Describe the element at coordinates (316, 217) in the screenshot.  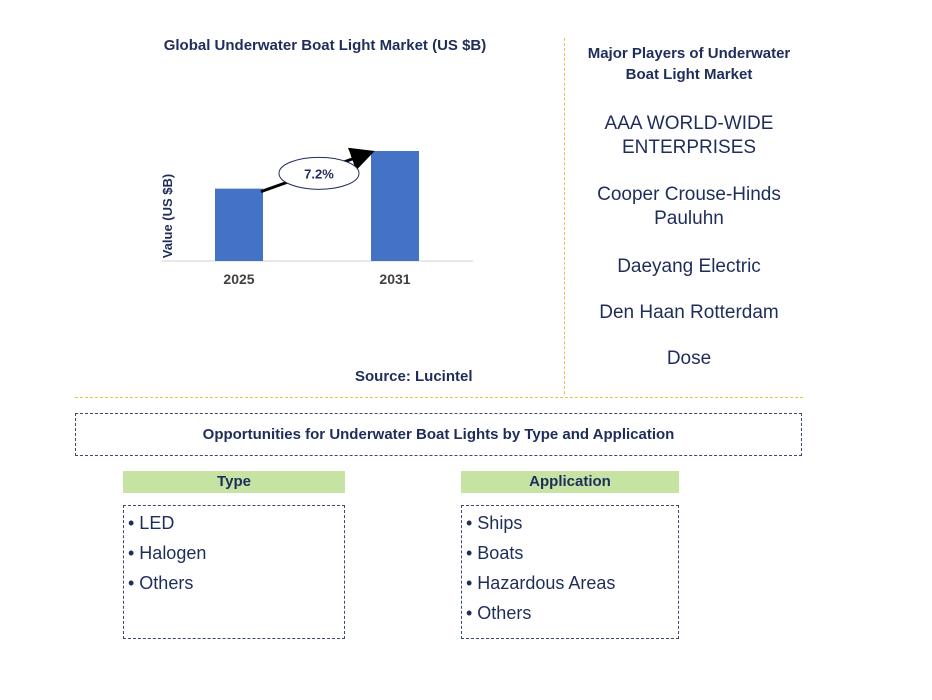
I see `bar-chart: Value (US $B) 2025 2031 7.2%` at that location.